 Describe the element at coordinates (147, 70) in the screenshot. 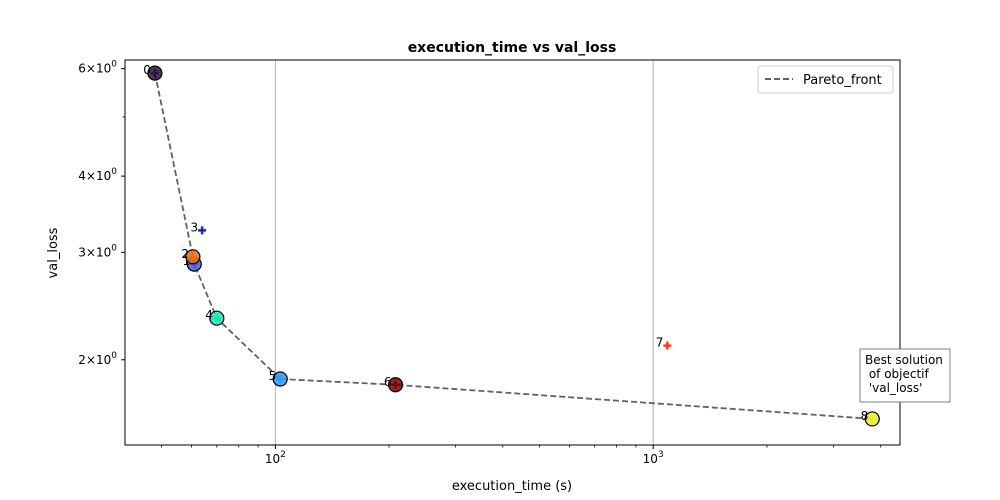

I see `point-label-0: 0` at that location.